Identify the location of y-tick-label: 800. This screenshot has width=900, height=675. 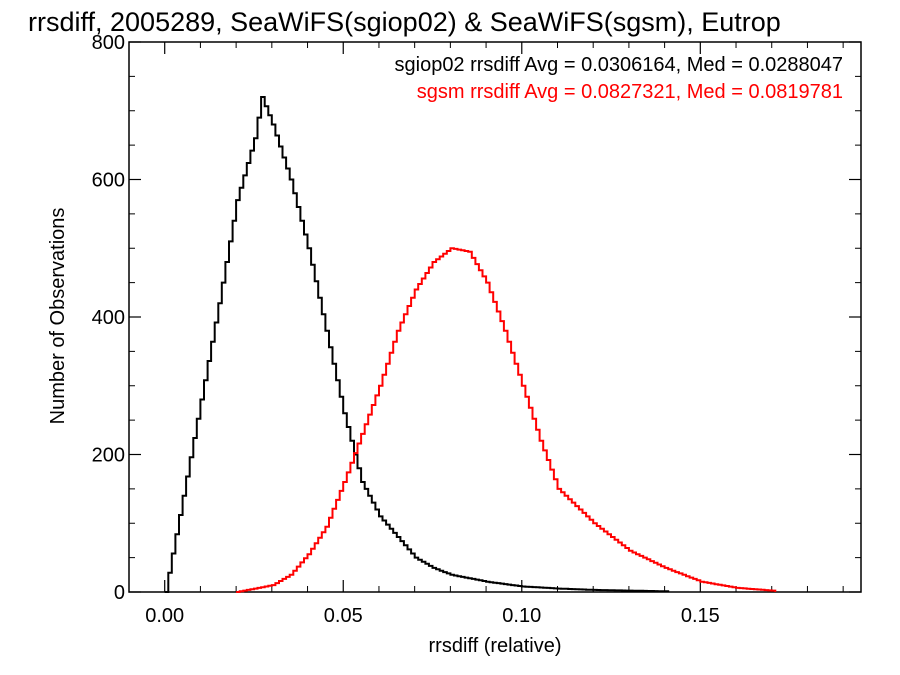
(108, 43).